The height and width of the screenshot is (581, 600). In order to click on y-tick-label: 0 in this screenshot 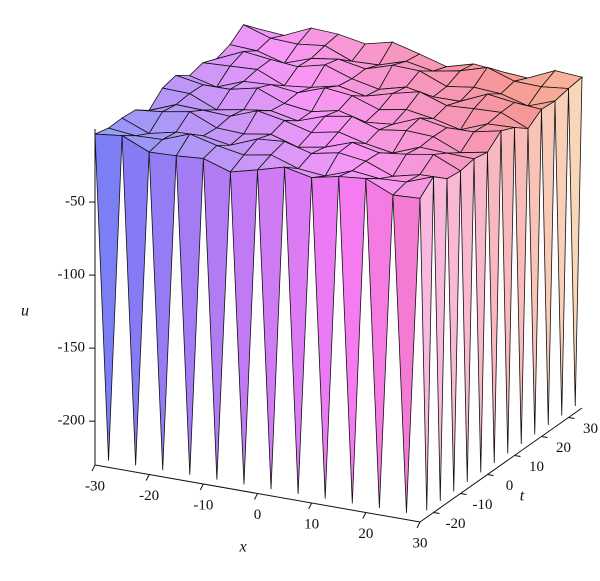, I will do `click(510, 486)`.